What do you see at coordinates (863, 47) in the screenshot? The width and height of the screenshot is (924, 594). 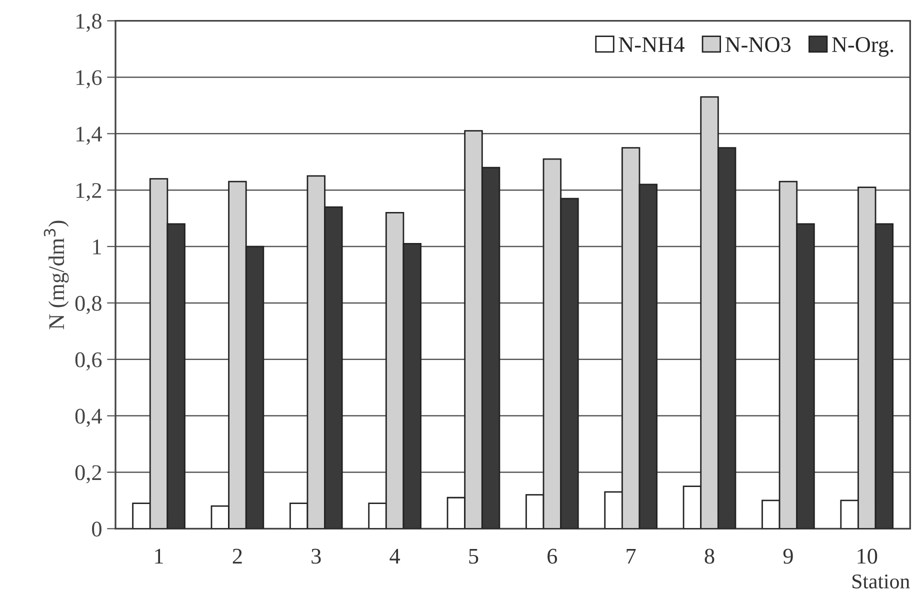 I see `legend-label: N-Org.` at bounding box center [863, 47].